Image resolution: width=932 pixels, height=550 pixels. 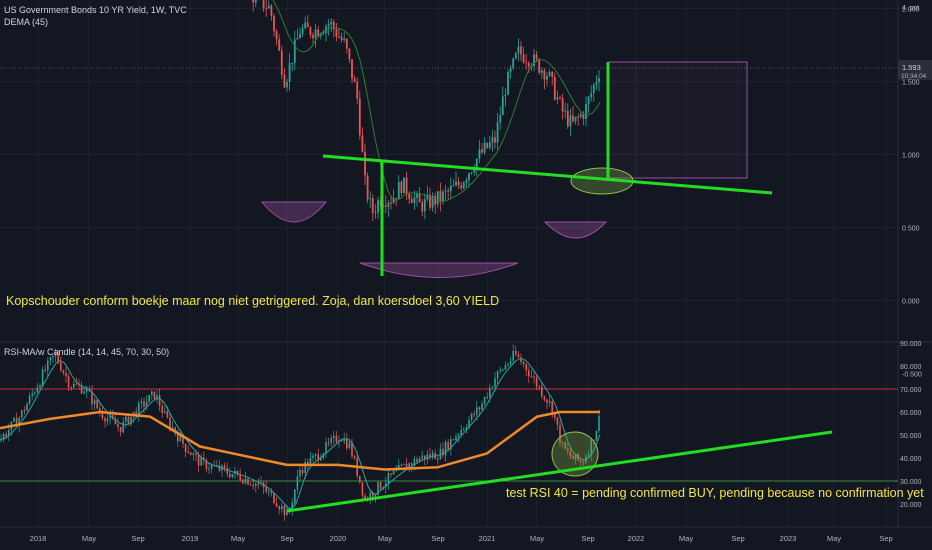 What do you see at coordinates (294, 212) in the screenshot?
I see `left-shoulder-arc` at bounding box center [294, 212].